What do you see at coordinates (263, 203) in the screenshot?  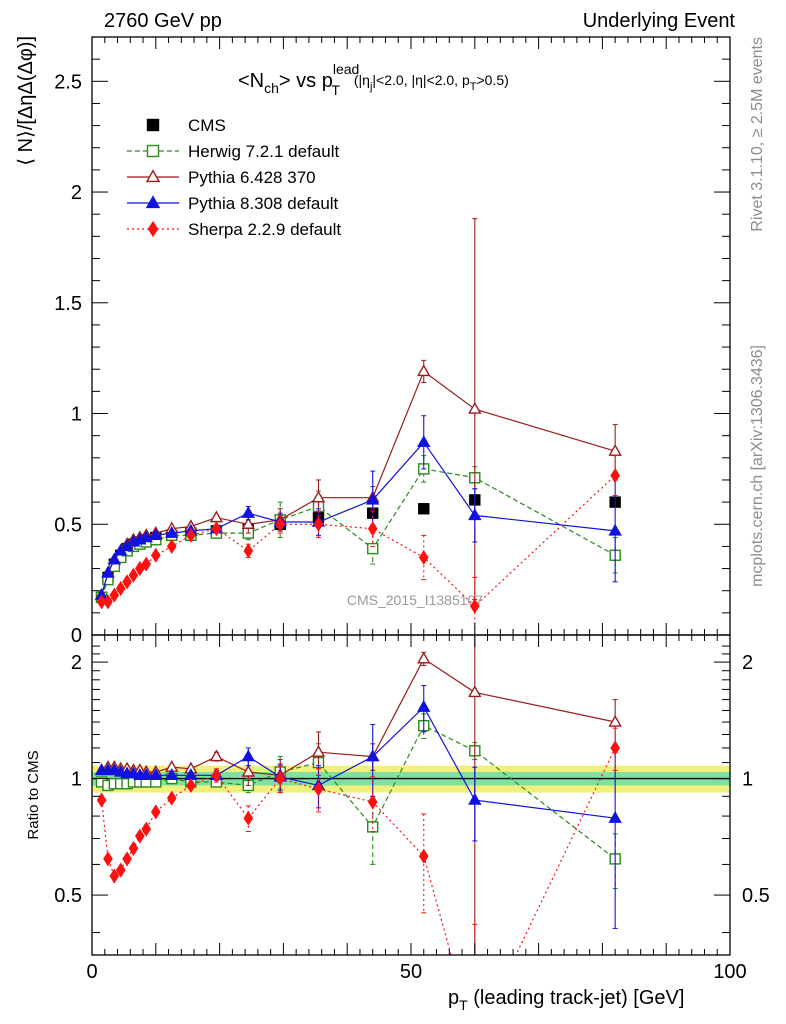 I see `legend-label: Pythia 8.308 default` at bounding box center [263, 203].